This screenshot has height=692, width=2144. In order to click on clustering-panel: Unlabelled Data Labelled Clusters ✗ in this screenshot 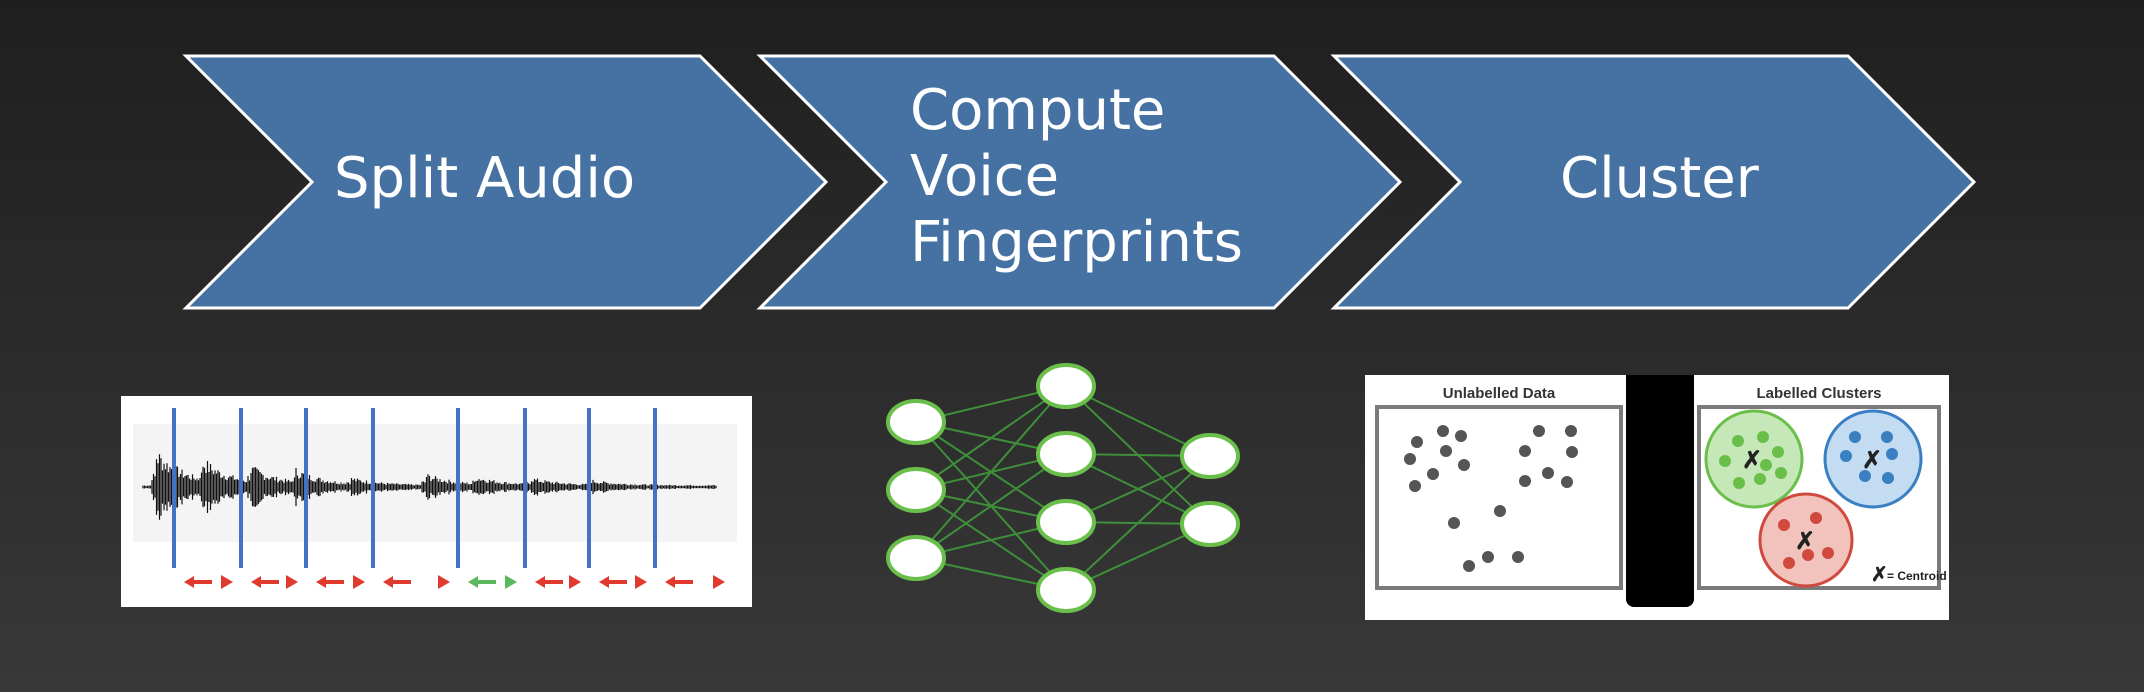, I will do `click(1657, 490)`.